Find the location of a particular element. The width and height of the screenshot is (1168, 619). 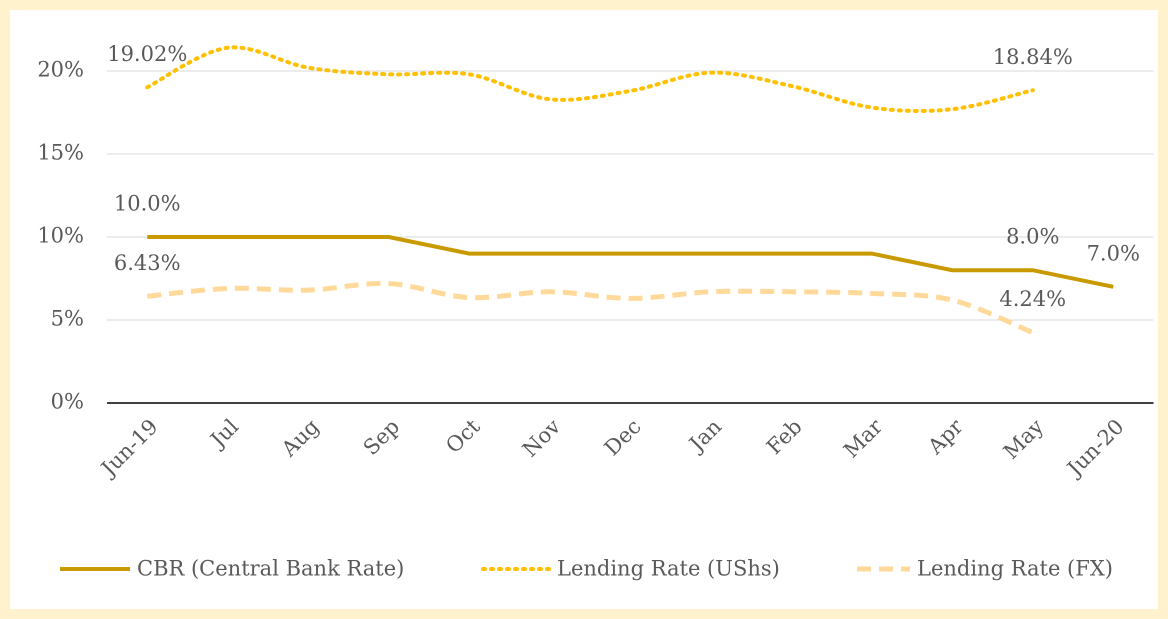

legend-label: Lending Rate (FX) is located at coordinates (1015, 569).